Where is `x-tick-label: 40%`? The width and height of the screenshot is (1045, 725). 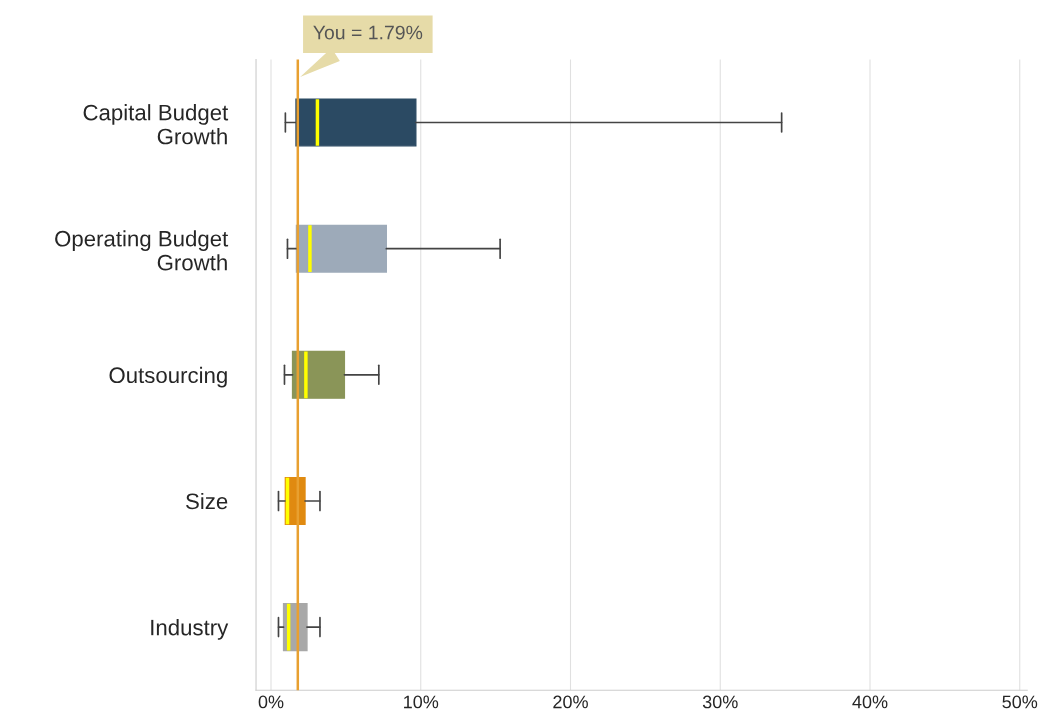
x-tick-label: 40% is located at coordinates (870, 702).